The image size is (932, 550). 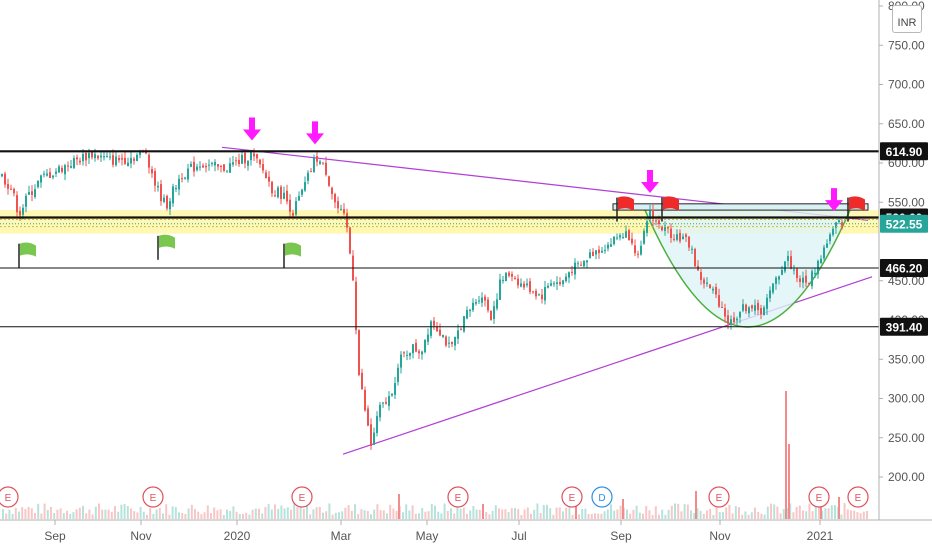 What do you see at coordinates (293, 249) in the screenshot?
I see `green-flag` at bounding box center [293, 249].